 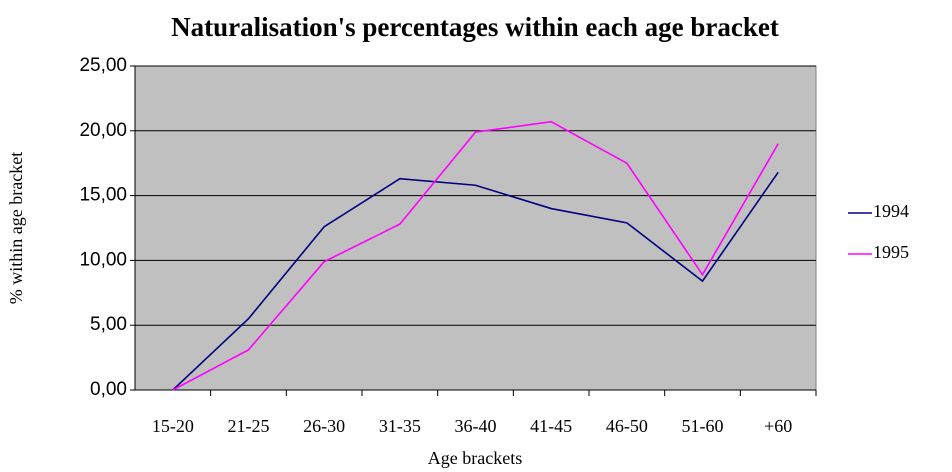 I want to click on x-tick-label: 31-35, so click(x=400, y=426).